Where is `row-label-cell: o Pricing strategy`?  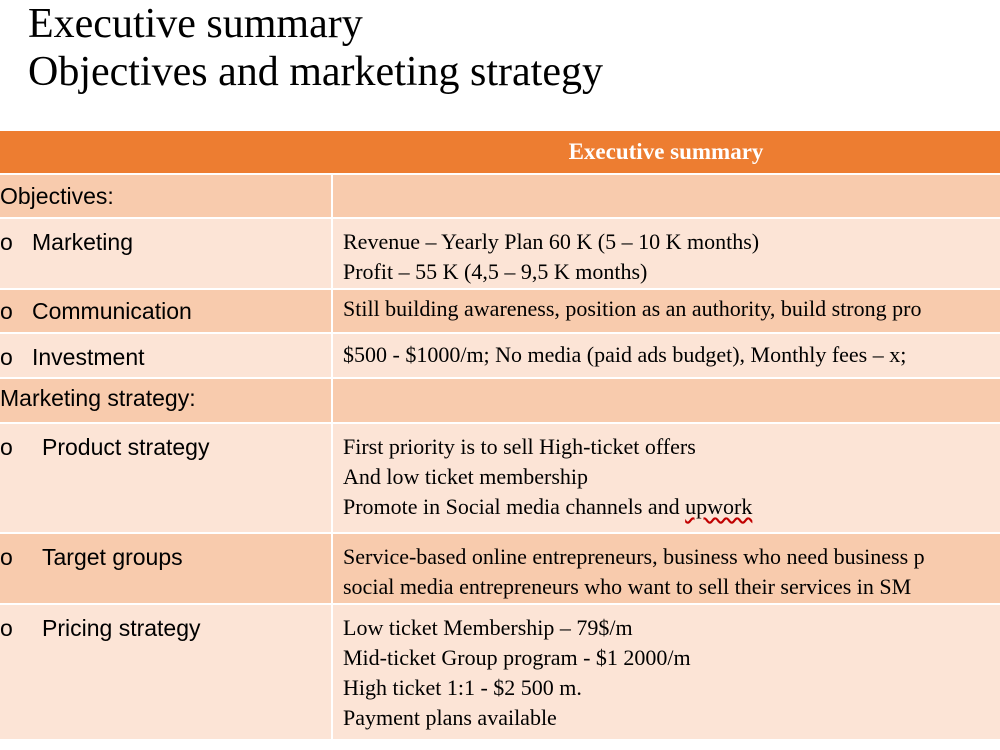
row-label-cell: o Pricing strategy is located at coordinates (166, 671).